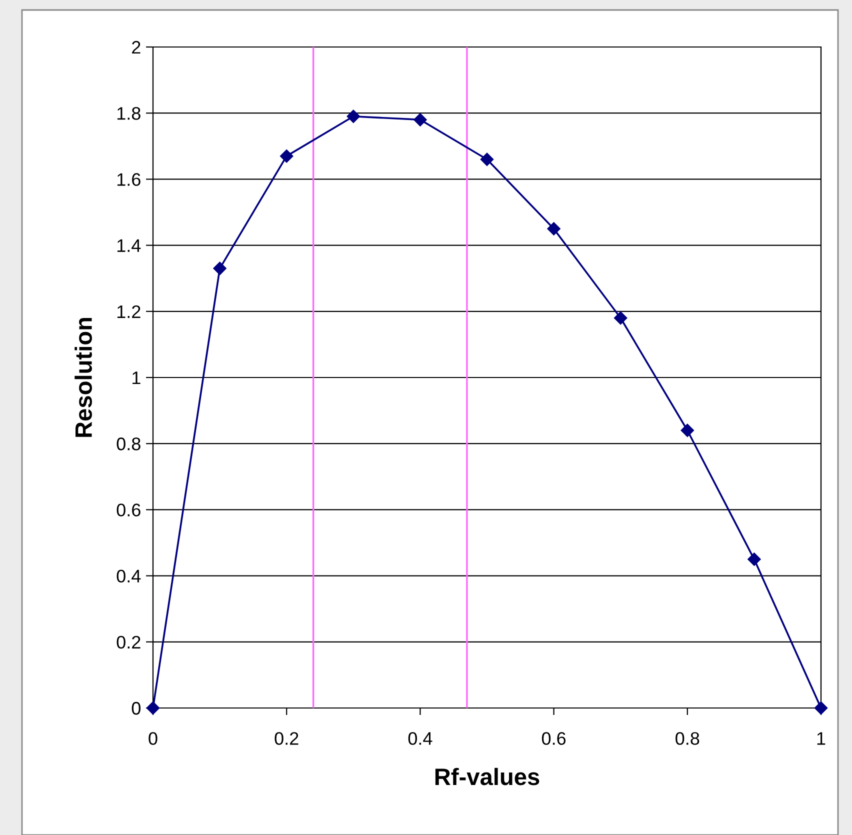  I want to click on y-tick-label: 0.4, so click(128, 576).